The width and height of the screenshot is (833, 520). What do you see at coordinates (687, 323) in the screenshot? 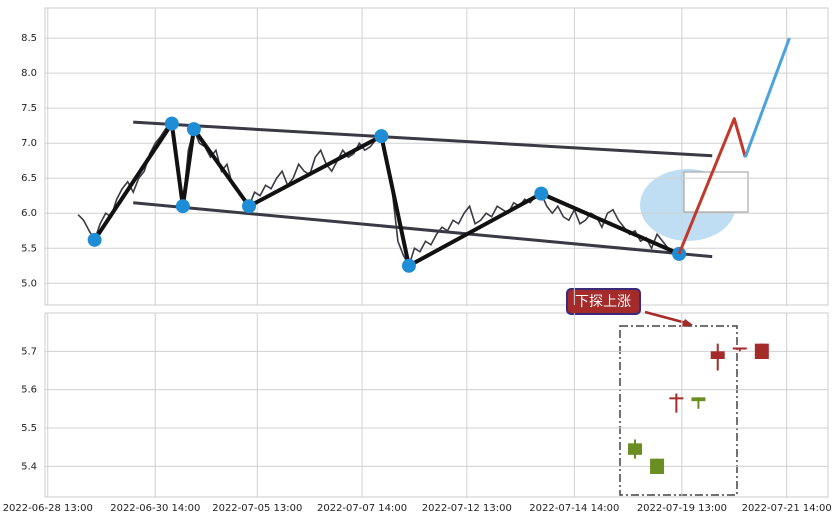
I see `annotation-arrowhead` at bounding box center [687, 323].